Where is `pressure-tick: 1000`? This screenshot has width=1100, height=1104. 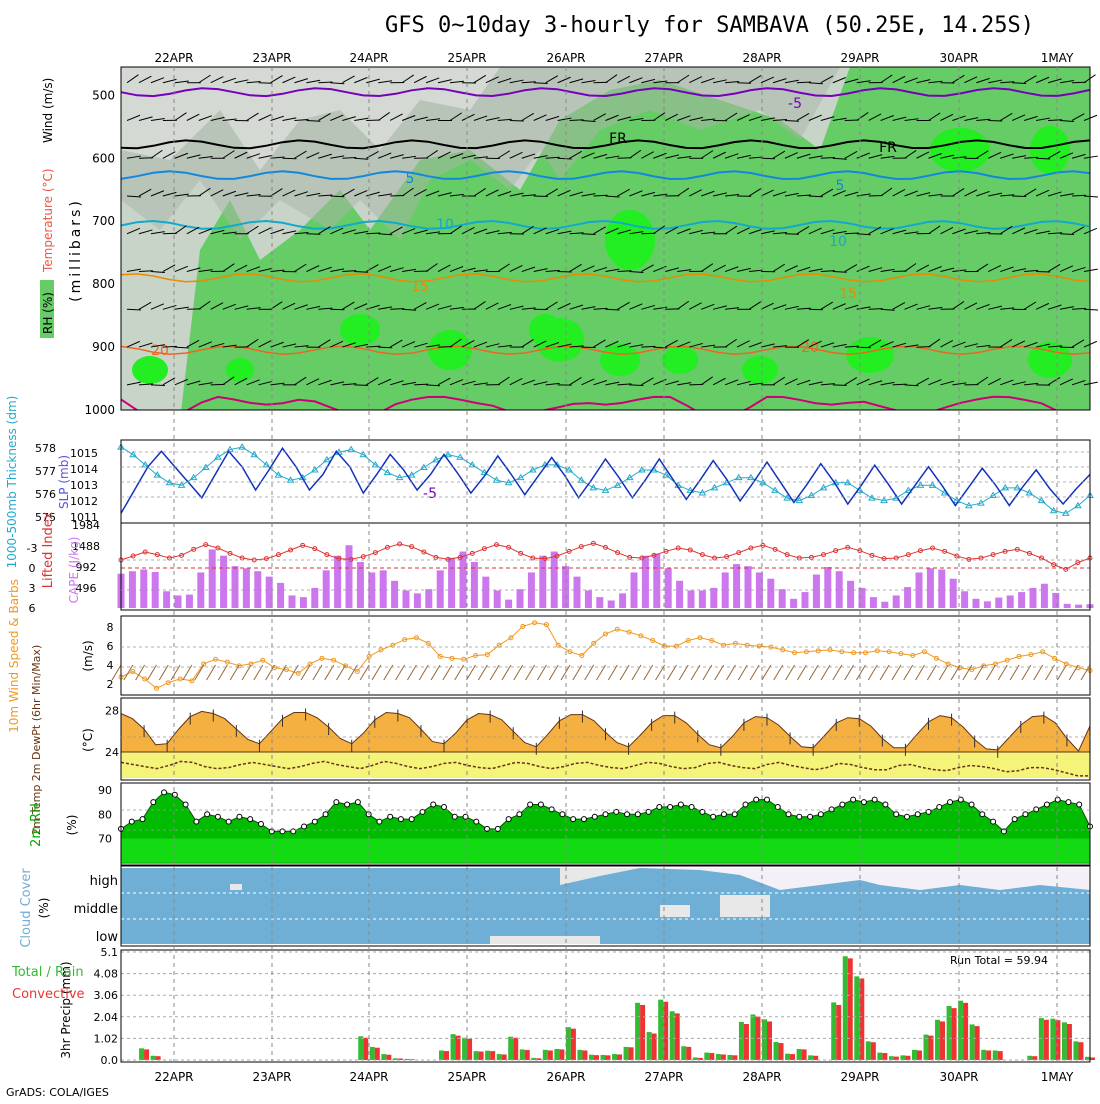
pressure-tick: 1000 is located at coordinates (99, 410).